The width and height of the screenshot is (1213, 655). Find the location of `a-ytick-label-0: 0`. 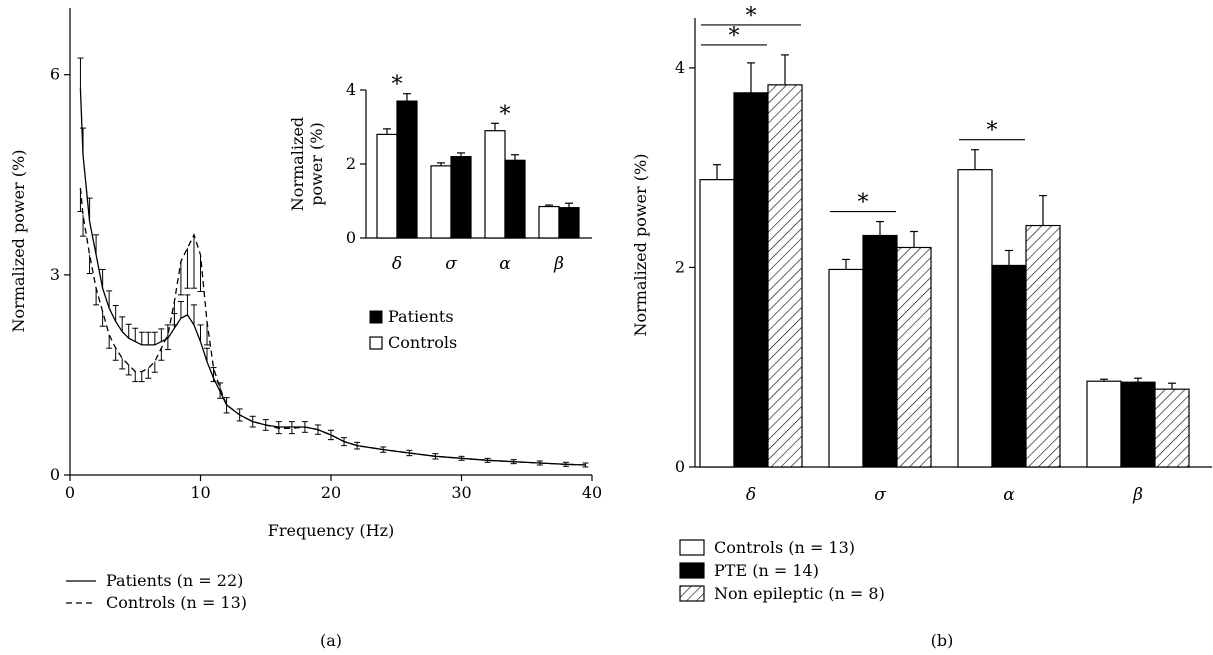

a-ytick-label-0: 0 is located at coordinates (55, 474).